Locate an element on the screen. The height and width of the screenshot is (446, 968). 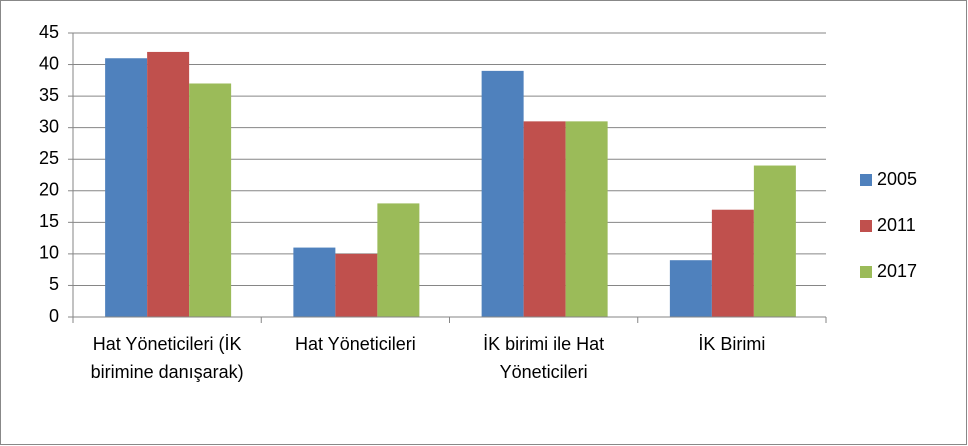
x-tick-label: İK Birimi is located at coordinates (732, 344).